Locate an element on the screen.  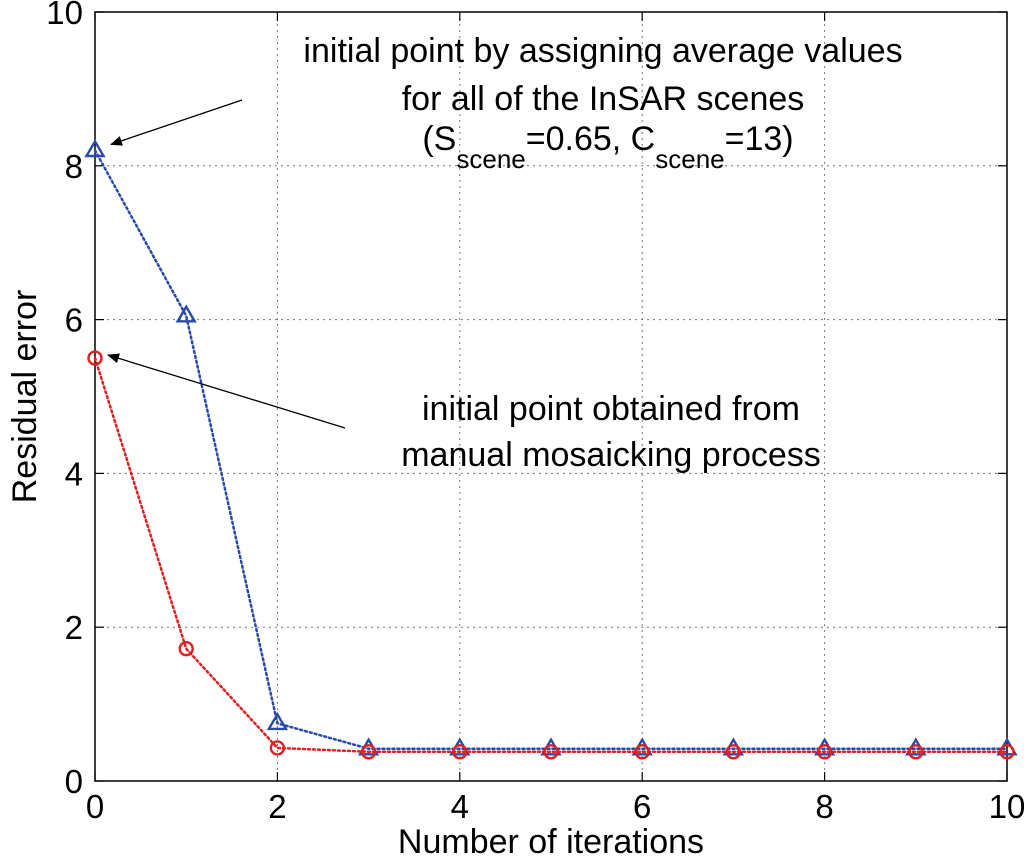
x-tick-label: 8 is located at coordinates (824, 806).